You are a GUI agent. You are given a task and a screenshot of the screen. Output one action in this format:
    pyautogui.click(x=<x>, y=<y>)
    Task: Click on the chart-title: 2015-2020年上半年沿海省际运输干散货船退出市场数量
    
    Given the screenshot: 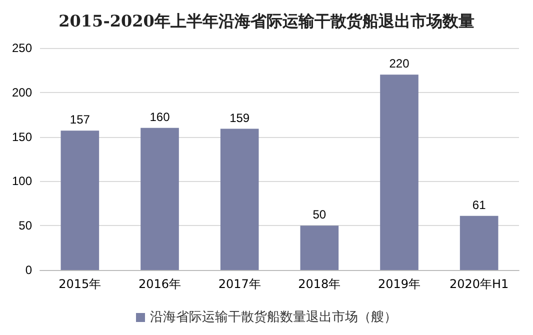 What is the action you would take?
    pyautogui.click(x=266, y=21)
    